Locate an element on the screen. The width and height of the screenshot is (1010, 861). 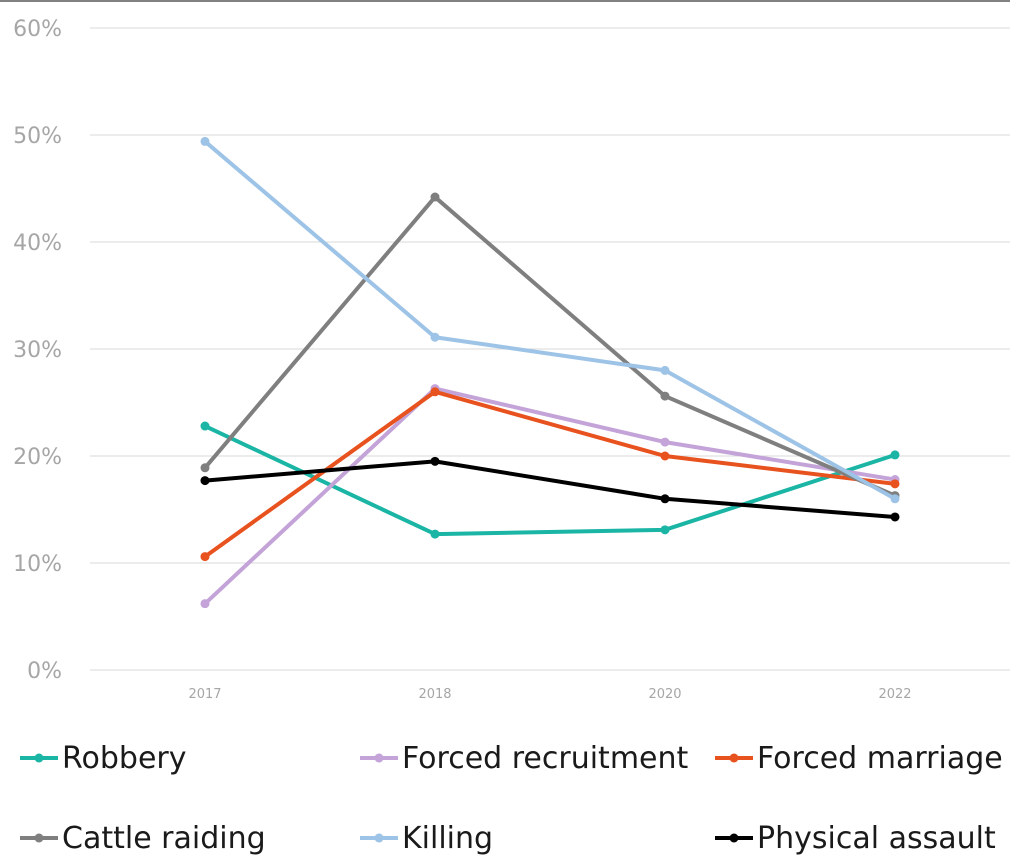
x-tick-label: 2017 is located at coordinates (204, 694).